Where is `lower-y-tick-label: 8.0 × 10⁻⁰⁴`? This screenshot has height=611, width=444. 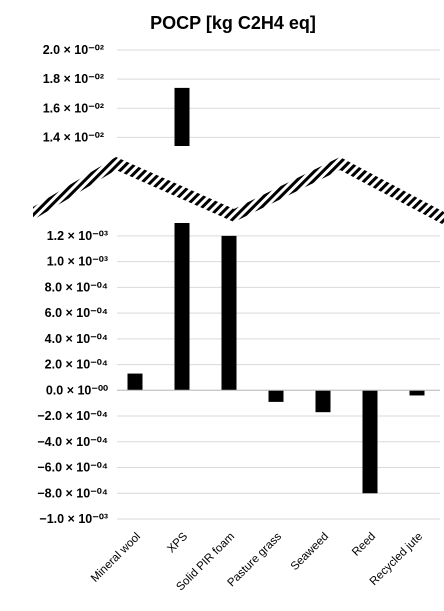
lower-y-tick-label: 8.0 × 10⁻⁰⁴ is located at coordinates (76, 287).